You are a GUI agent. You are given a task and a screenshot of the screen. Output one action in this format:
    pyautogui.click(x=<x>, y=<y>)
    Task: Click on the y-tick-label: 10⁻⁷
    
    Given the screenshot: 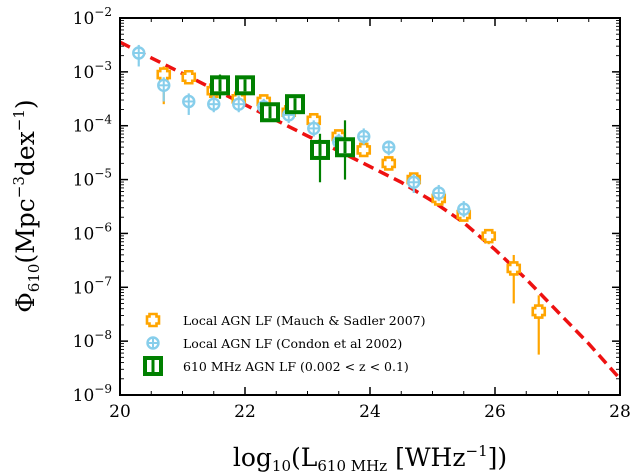 What is the action you would take?
    pyautogui.click(x=92, y=286)
    